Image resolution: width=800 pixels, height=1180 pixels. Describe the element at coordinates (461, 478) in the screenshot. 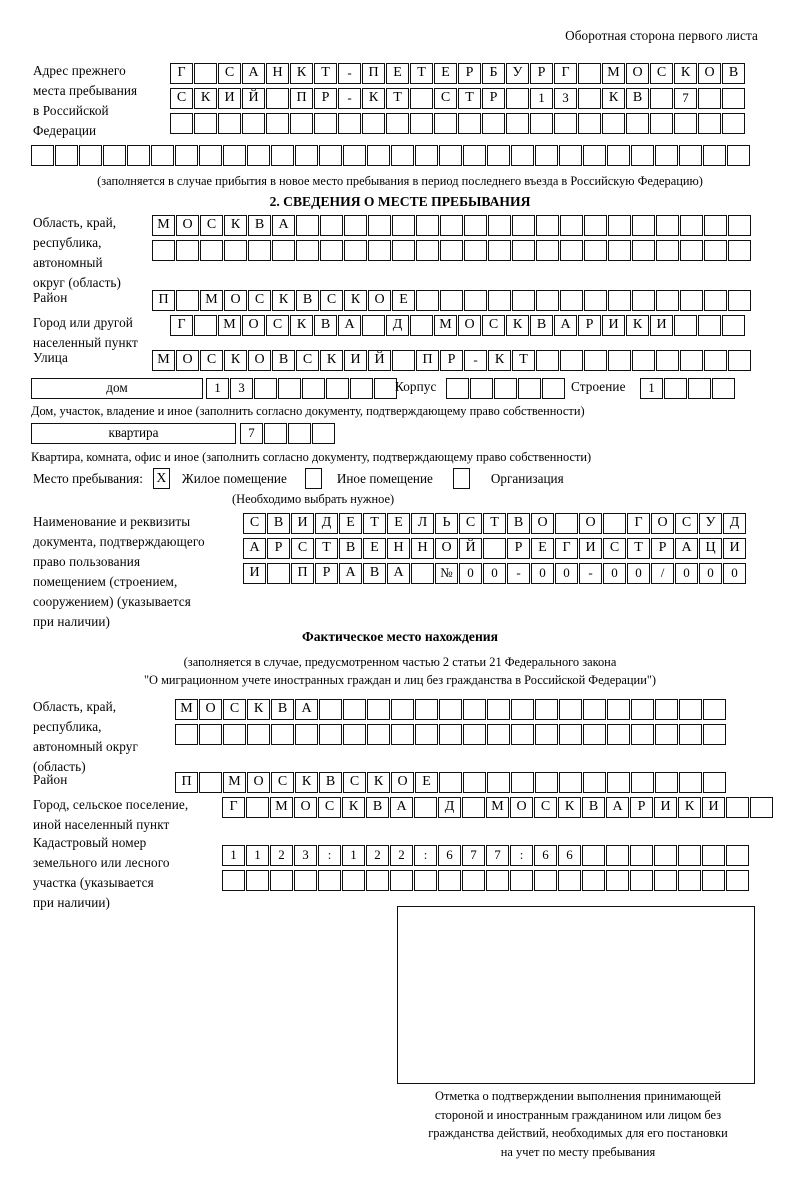

I see `stay-type-checkbox-organization` at that location.